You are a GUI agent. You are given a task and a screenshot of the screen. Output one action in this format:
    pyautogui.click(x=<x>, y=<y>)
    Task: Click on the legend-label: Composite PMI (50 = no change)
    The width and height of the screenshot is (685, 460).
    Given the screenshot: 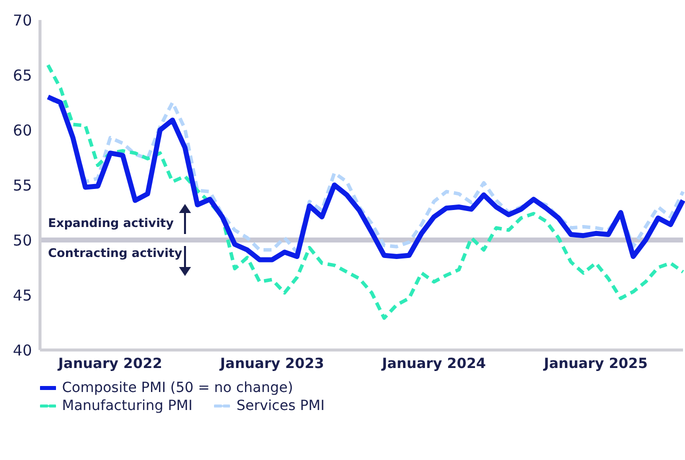 What is the action you would take?
    pyautogui.click(x=178, y=388)
    